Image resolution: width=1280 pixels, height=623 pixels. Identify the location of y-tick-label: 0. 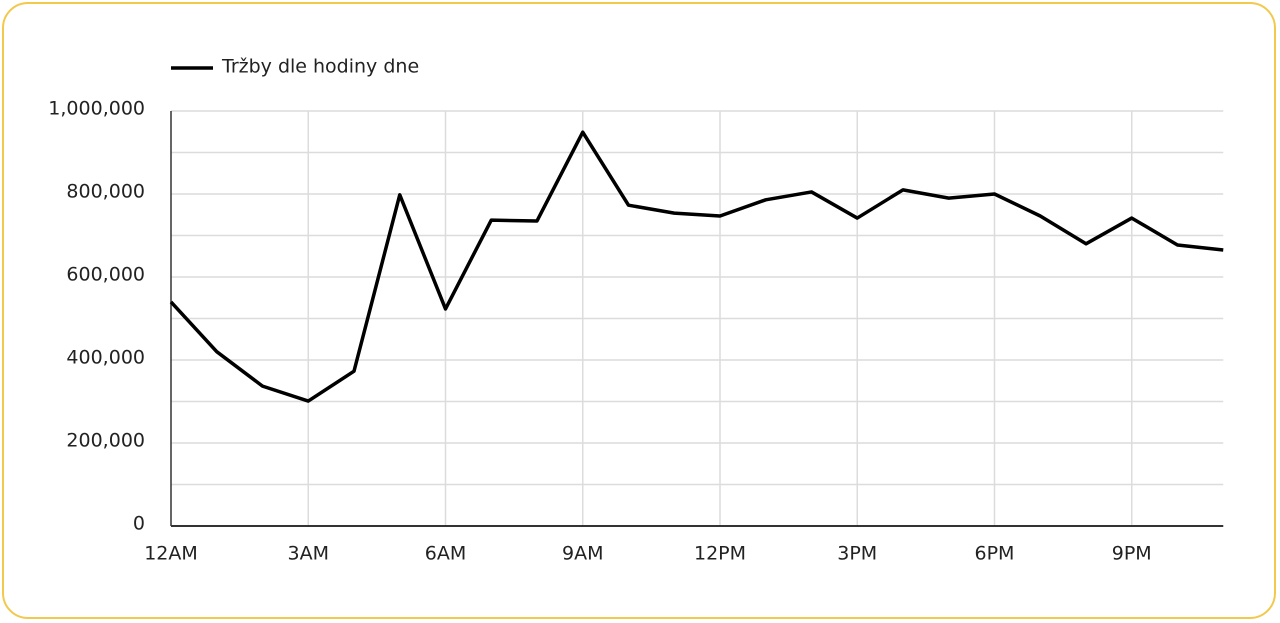
(139, 524).